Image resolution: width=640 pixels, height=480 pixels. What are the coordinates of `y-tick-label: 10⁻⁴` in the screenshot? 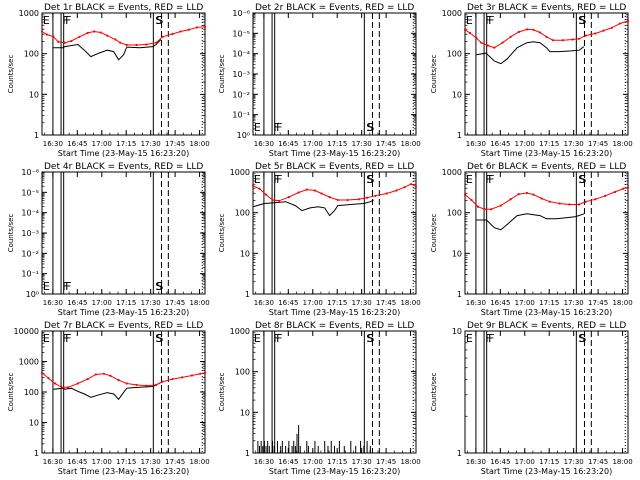 It's located at (30, 213).